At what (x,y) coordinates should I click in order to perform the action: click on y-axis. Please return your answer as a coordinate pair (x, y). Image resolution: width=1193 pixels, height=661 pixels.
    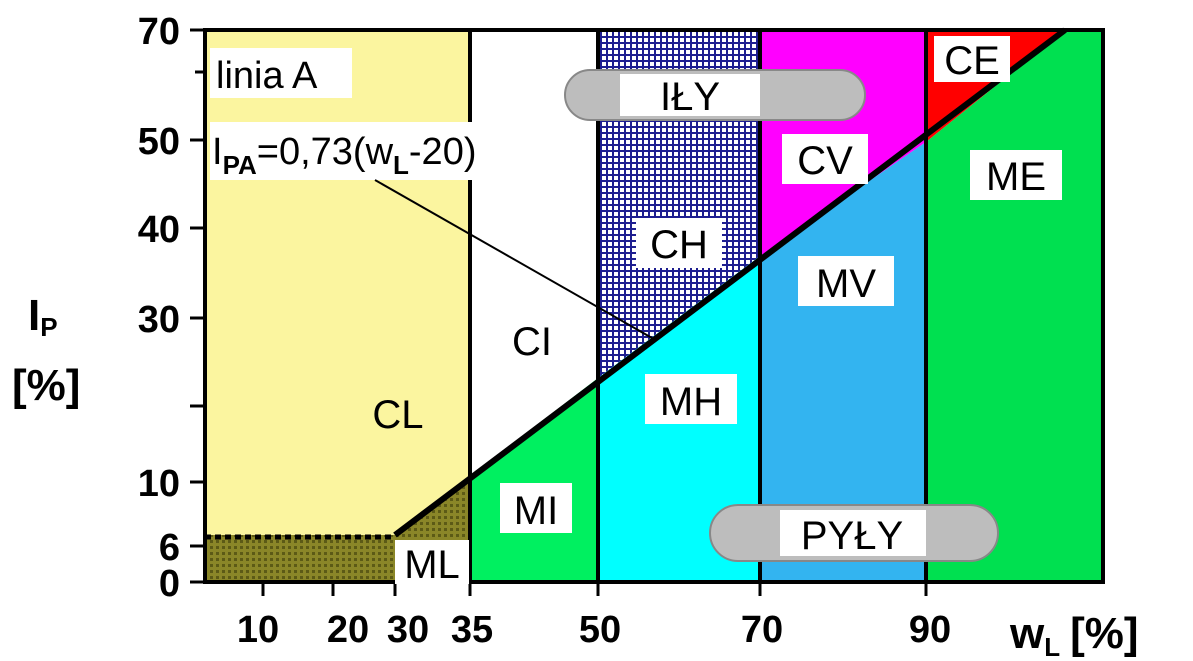
    Looking at the image, I should click on (197, 306).